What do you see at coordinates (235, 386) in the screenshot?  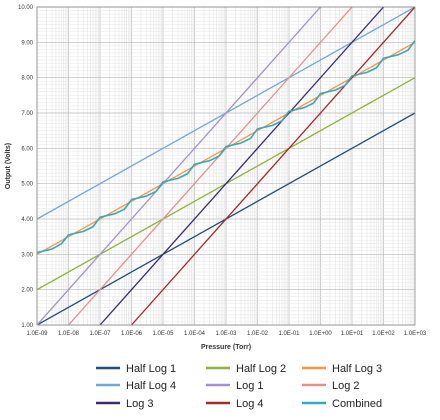 I see `legend-item: Log 1` at bounding box center [235, 386].